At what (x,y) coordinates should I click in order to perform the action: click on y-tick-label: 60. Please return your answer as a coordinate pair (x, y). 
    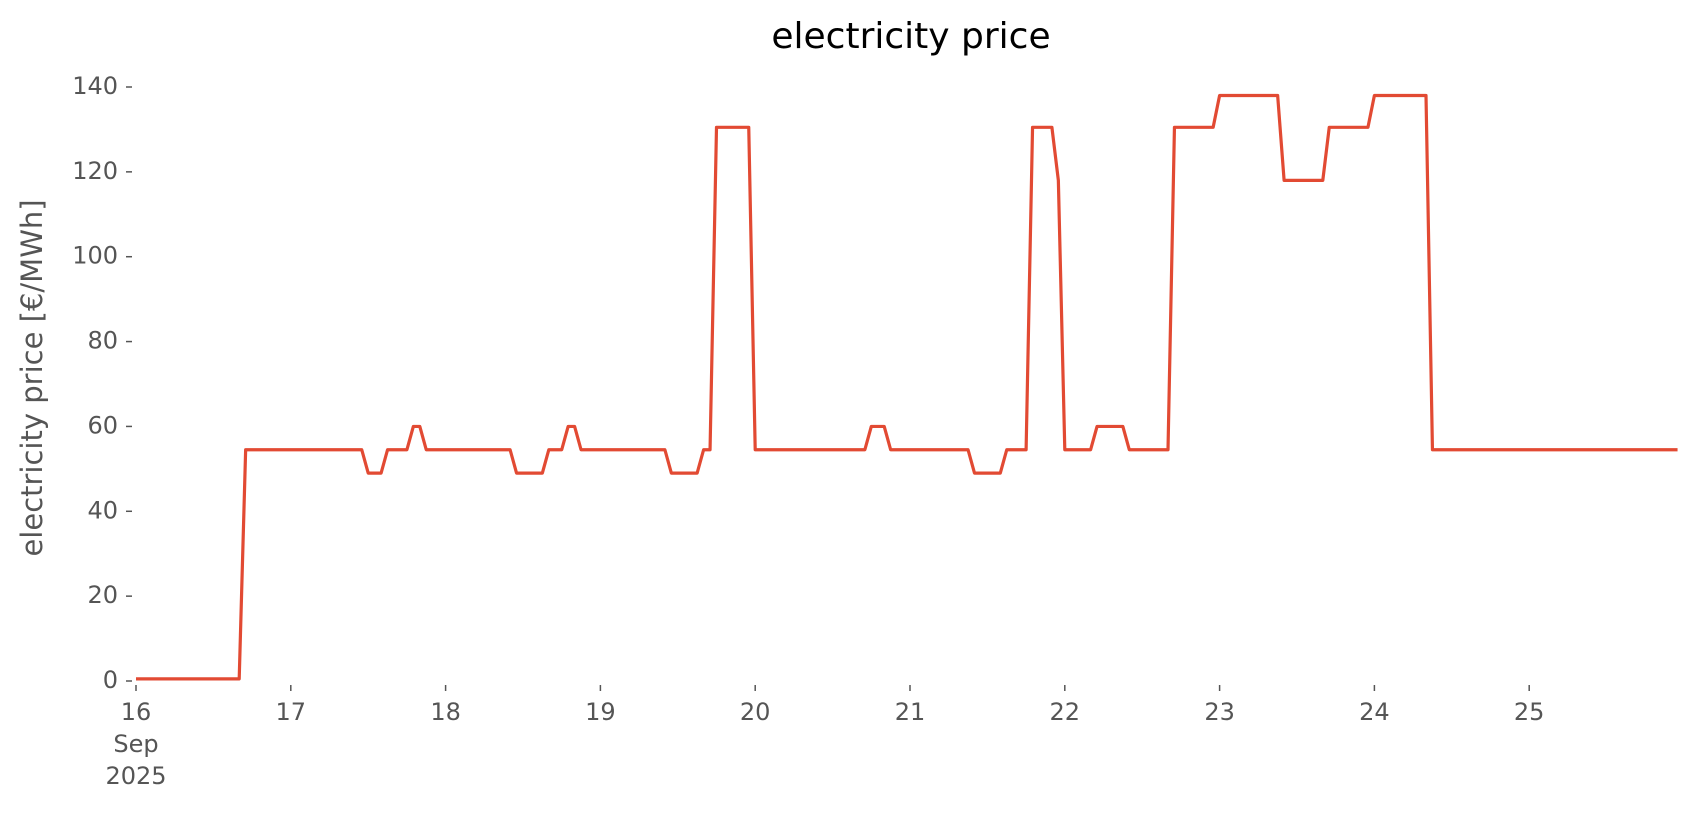
    Looking at the image, I should click on (102, 425).